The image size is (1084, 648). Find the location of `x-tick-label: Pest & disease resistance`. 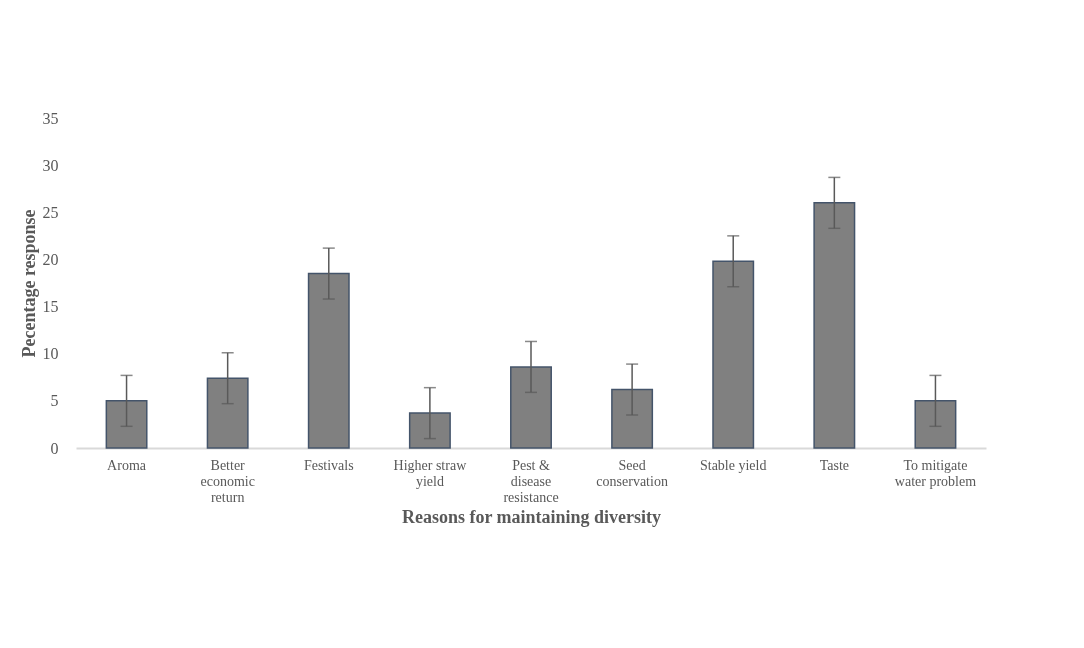

x-tick-label: Pest & disease resistance is located at coordinates (531, 481).